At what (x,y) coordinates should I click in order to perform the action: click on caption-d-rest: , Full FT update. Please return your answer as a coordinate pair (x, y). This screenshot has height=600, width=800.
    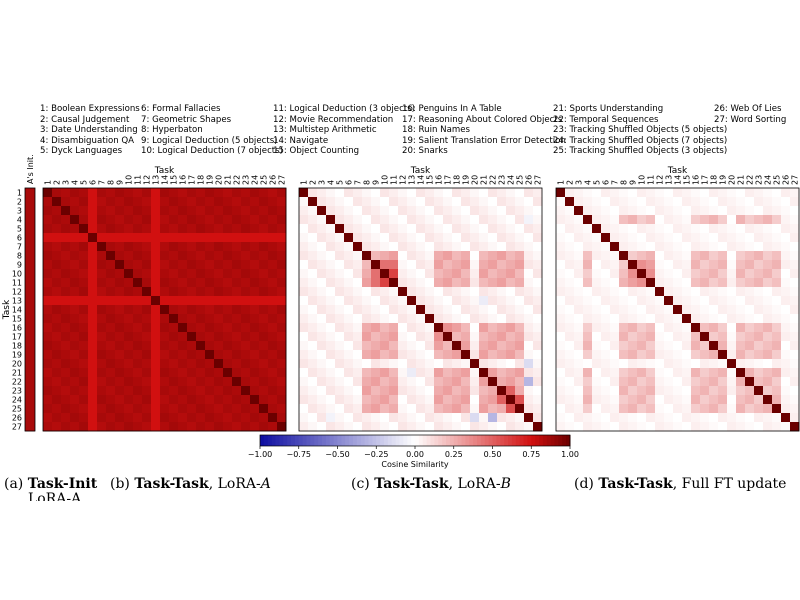
    Looking at the image, I should click on (729, 484).